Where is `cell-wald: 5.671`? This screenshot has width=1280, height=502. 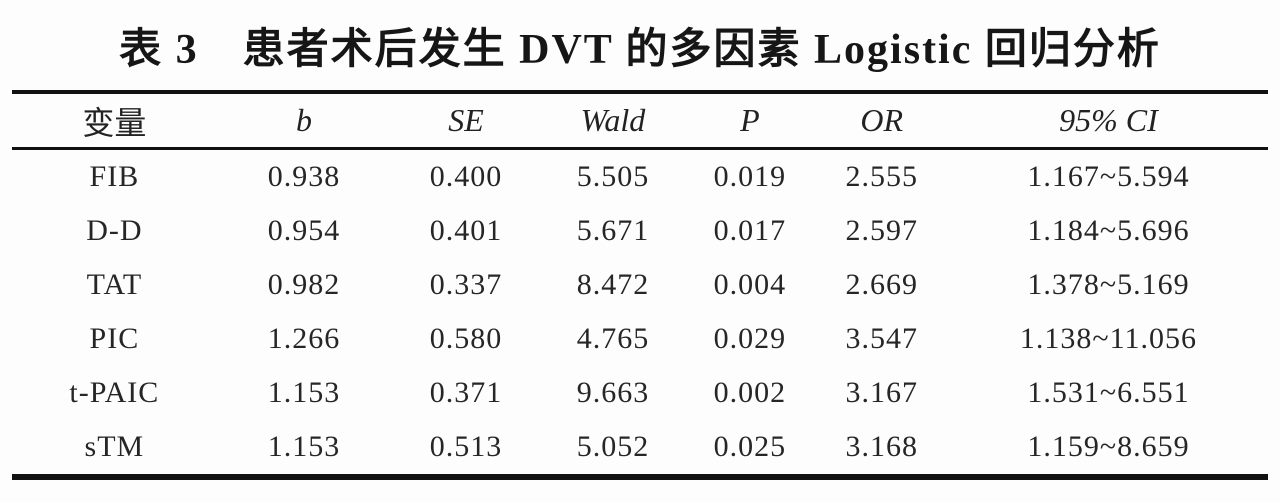 cell-wald: 5.671 is located at coordinates (613, 230).